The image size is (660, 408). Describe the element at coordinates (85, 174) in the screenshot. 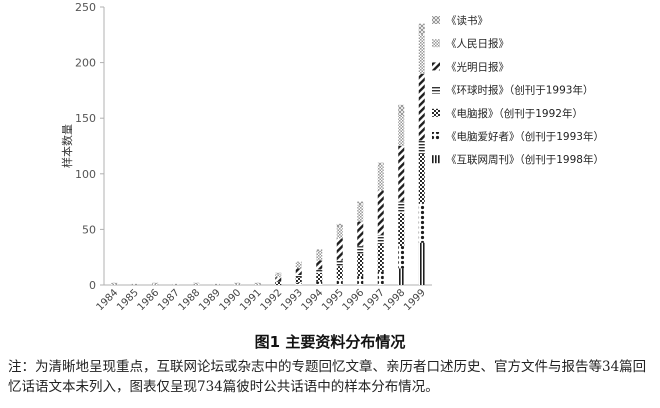

I see `y-tick-label: 100` at that location.